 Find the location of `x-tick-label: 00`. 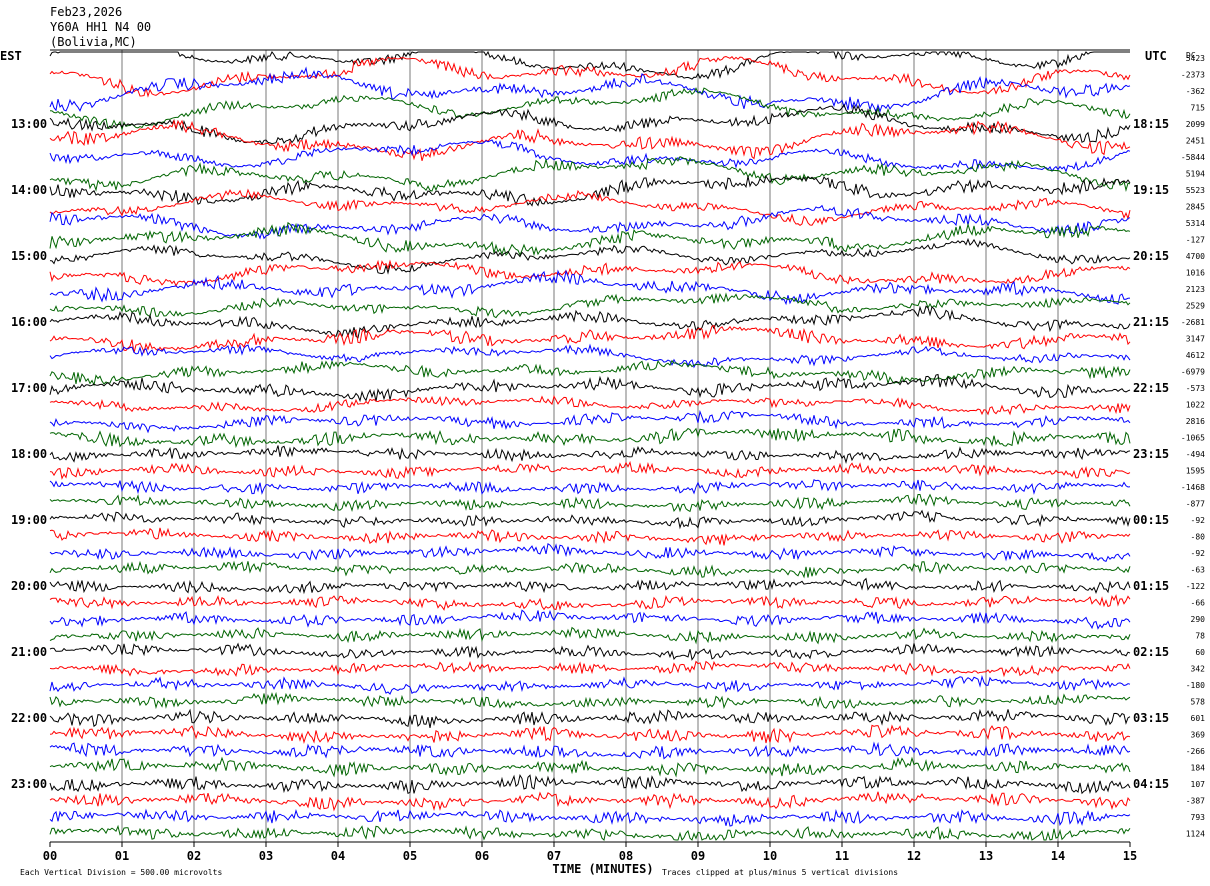

x-tick-label: 00 is located at coordinates (50, 856).